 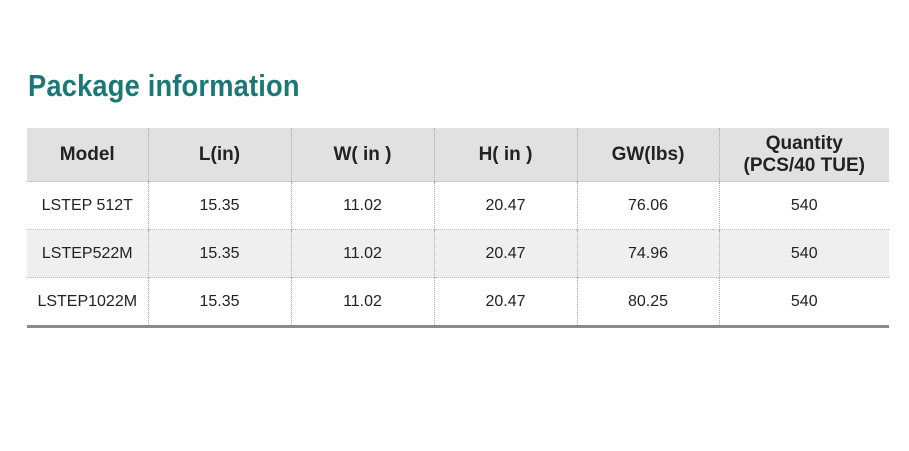 What do you see at coordinates (505, 155) in the screenshot?
I see `header-cell: H( in )` at bounding box center [505, 155].